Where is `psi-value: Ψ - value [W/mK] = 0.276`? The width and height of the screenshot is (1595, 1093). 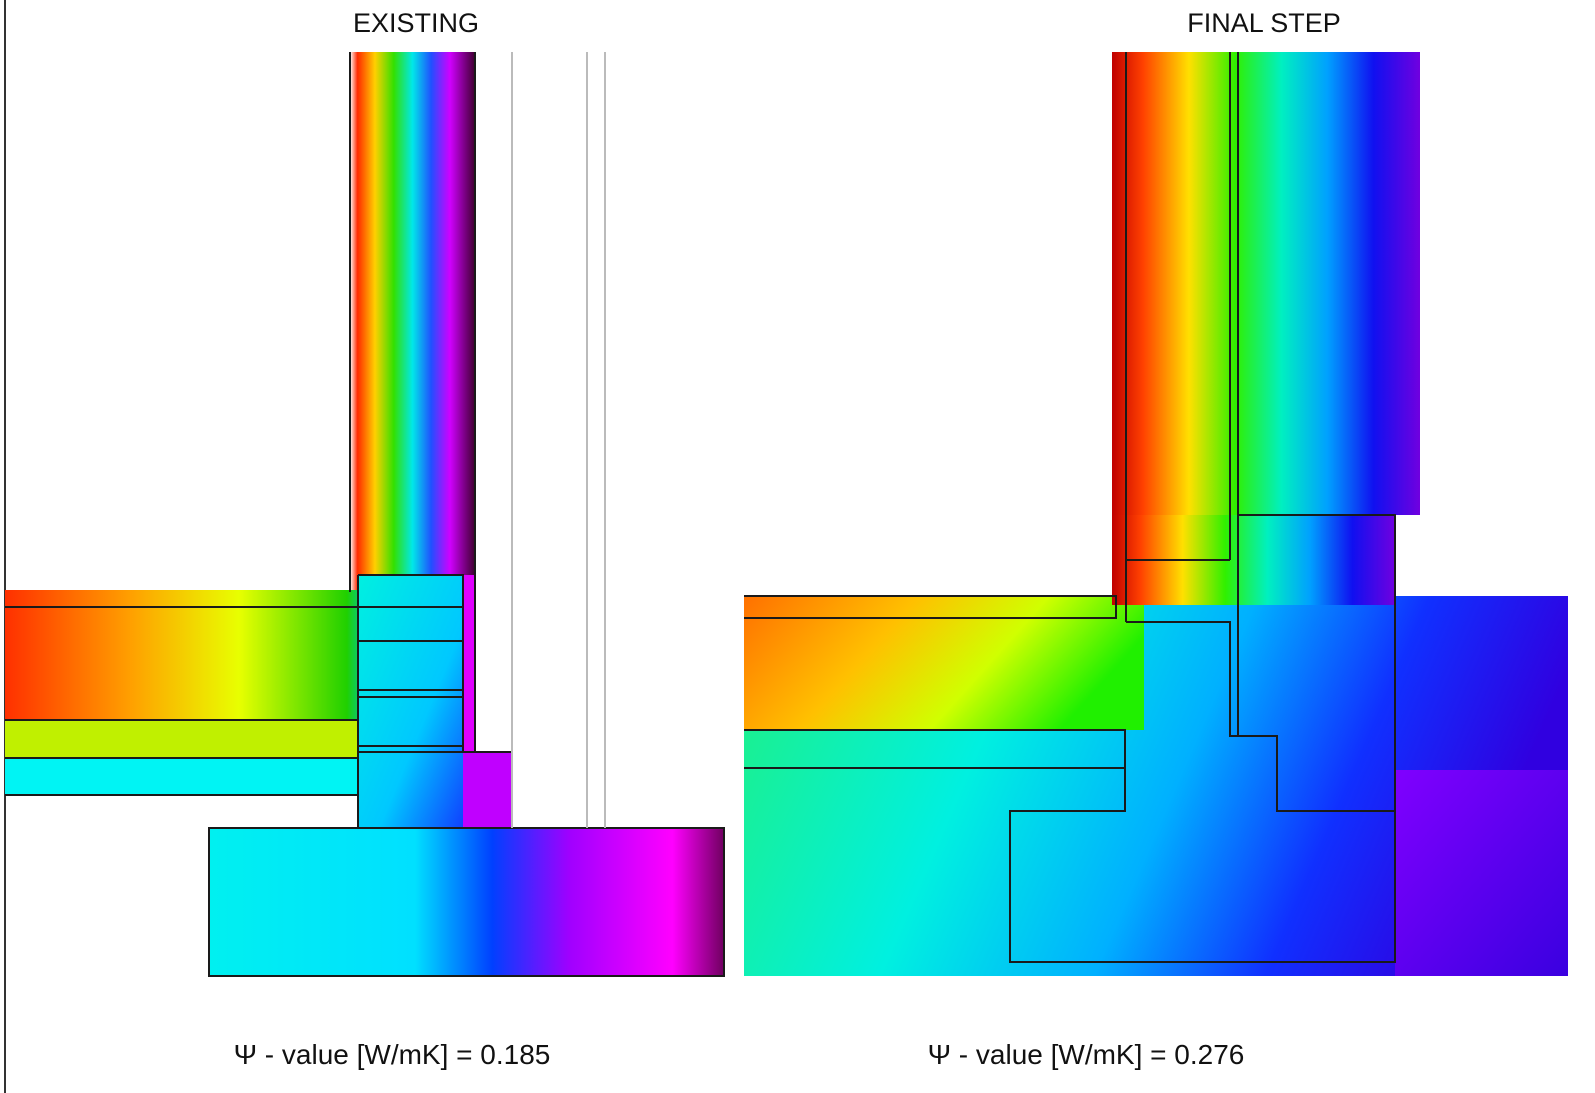
psi-value: Ψ - value [W/mK] = 0.276 is located at coordinates (1086, 1054).